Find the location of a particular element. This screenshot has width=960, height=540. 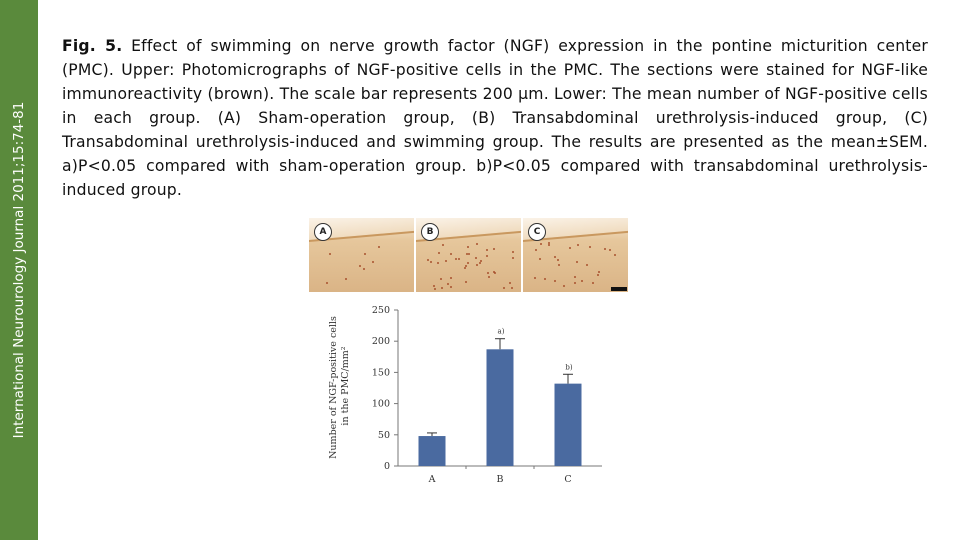

y-tick-label: 250 is located at coordinates (381, 310).